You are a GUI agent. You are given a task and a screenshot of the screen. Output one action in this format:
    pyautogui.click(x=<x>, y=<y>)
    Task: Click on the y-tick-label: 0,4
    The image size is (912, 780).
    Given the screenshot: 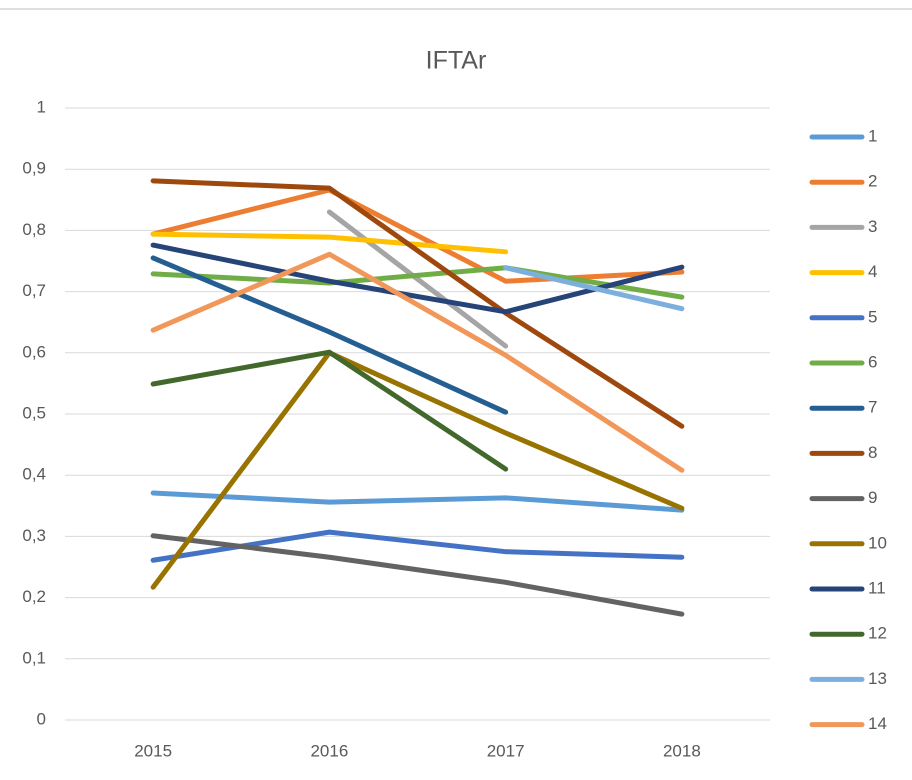 What is the action you would take?
    pyautogui.click(x=34, y=474)
    